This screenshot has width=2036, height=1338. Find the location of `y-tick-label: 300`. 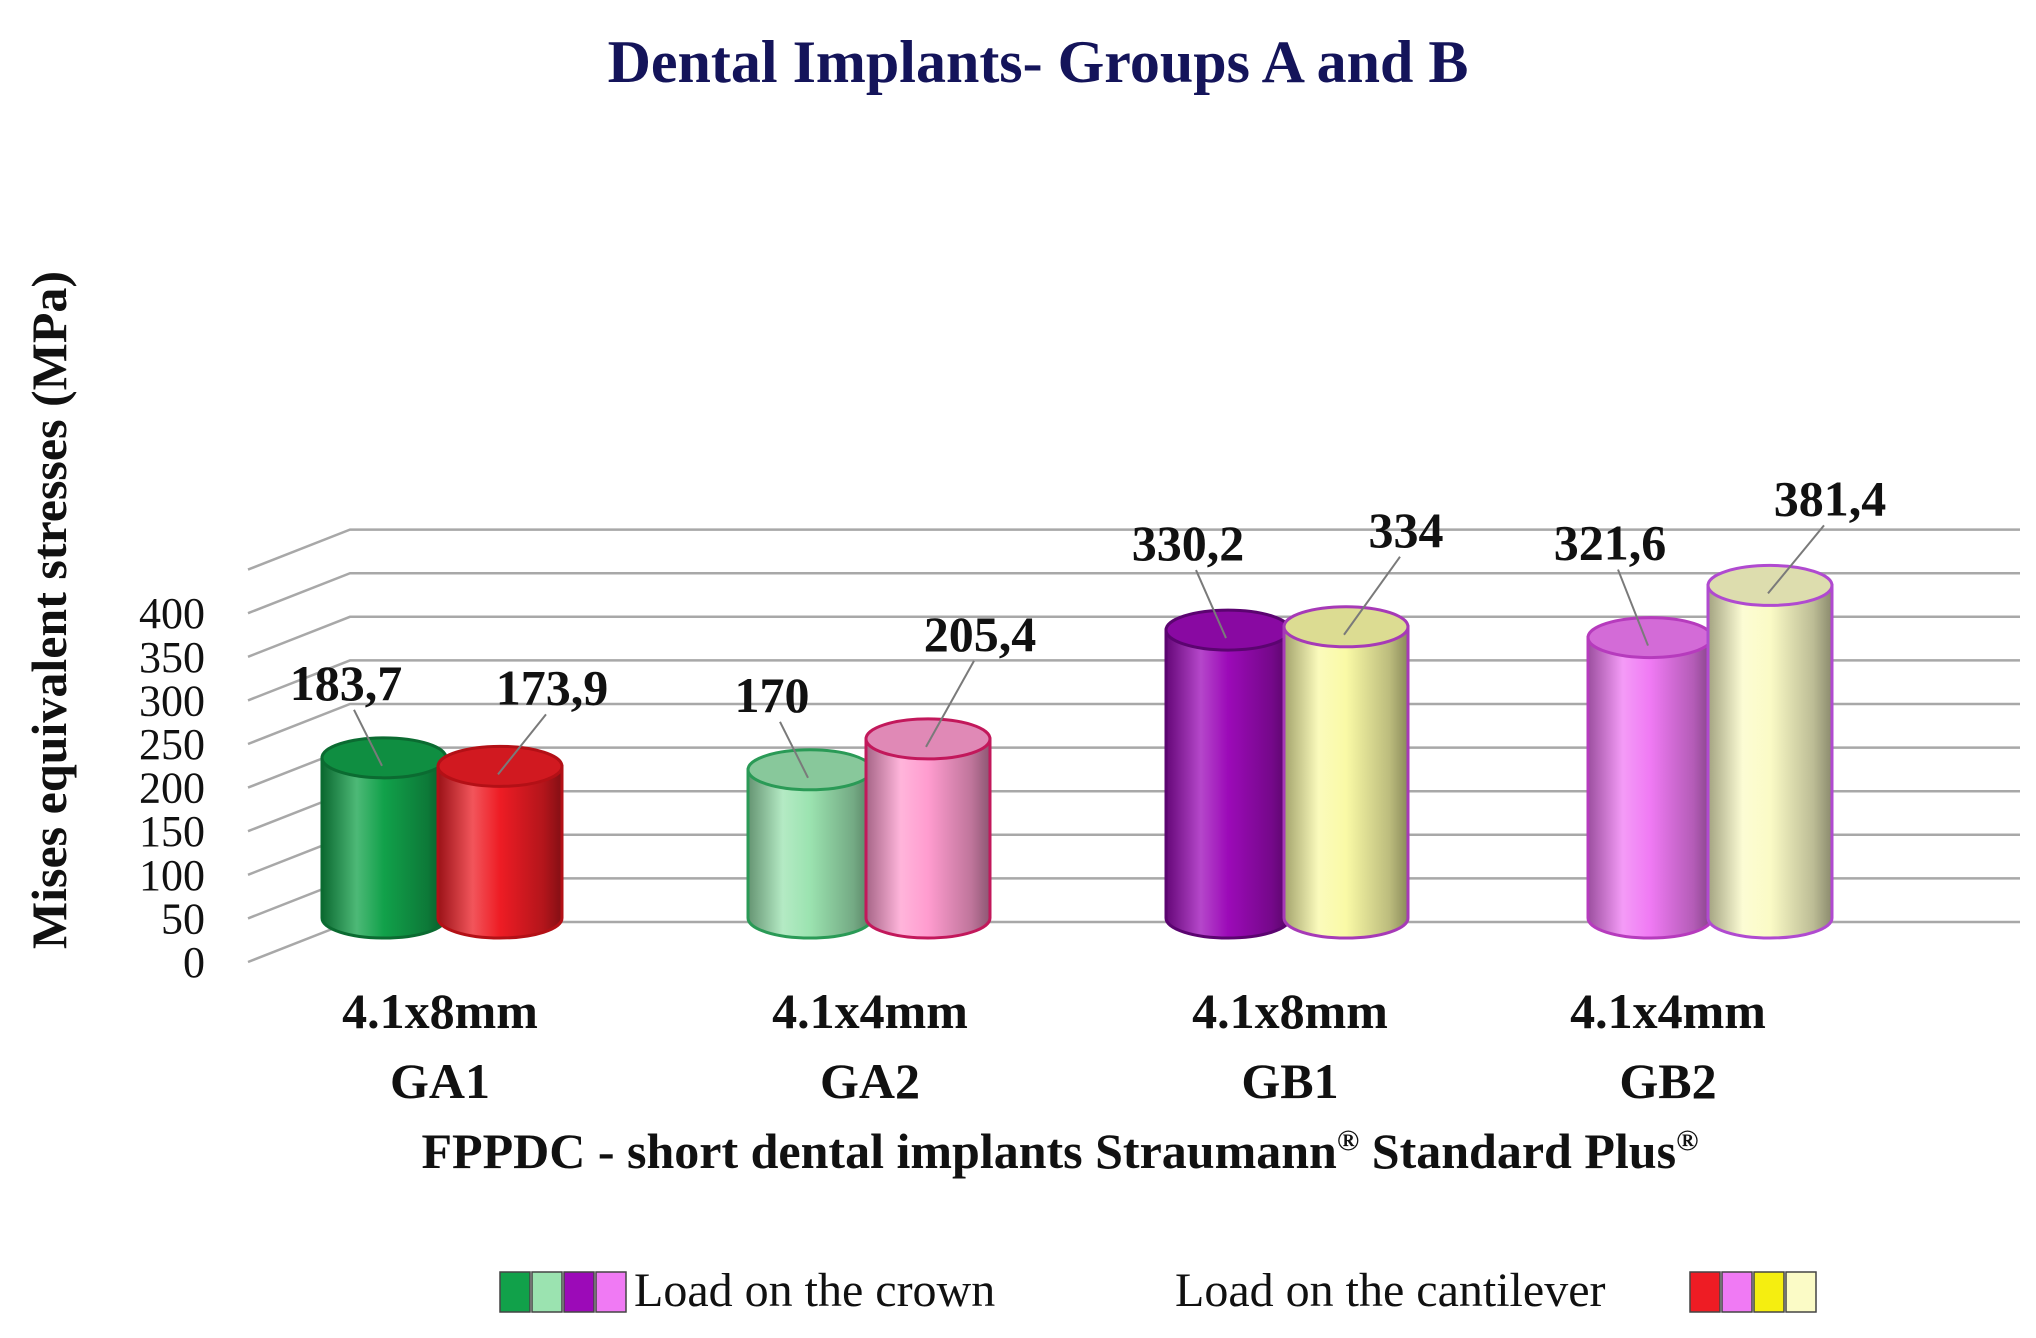

y-tick-label: 300 is located at coordinates (172, 700).